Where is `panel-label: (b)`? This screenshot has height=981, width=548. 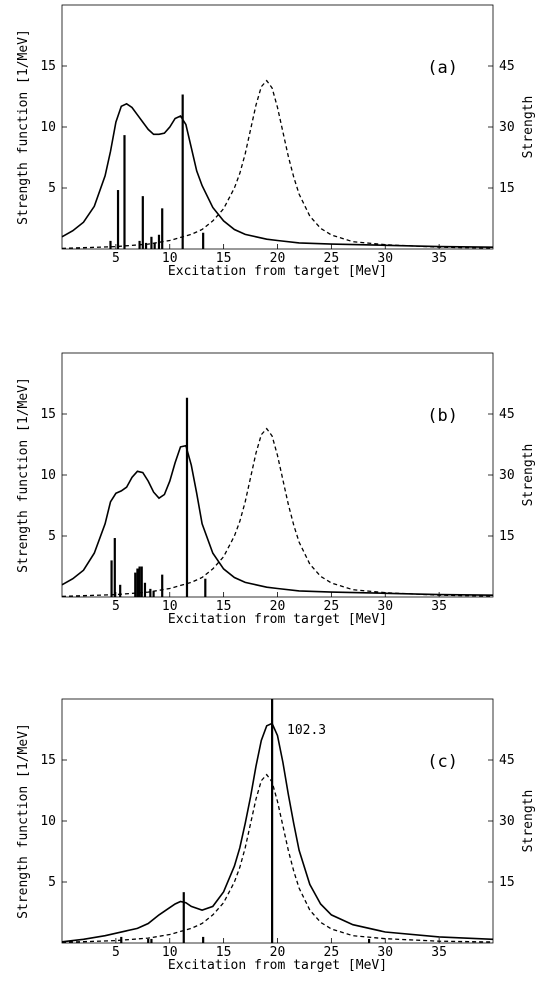
panel-label: (b) is located at coordinates (442, 416).